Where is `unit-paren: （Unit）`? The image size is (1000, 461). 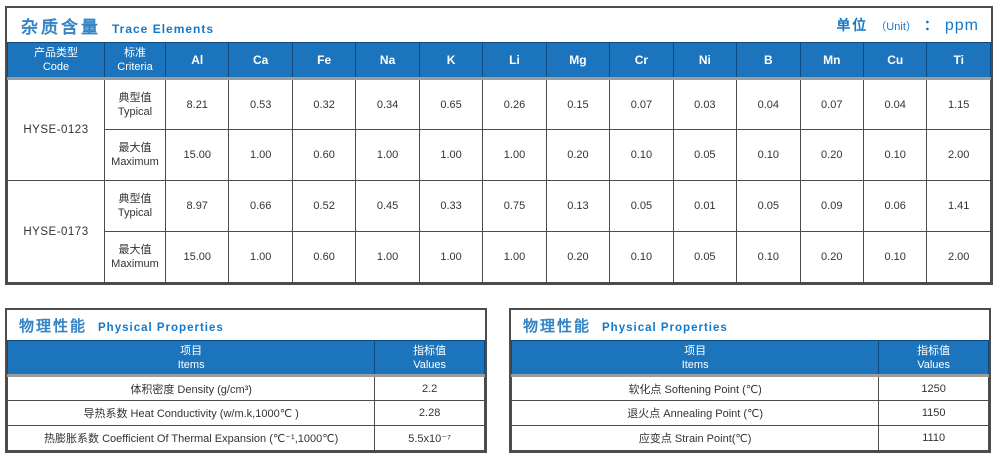
unit-paren: （Unit） is located at coordinates (896, 27).